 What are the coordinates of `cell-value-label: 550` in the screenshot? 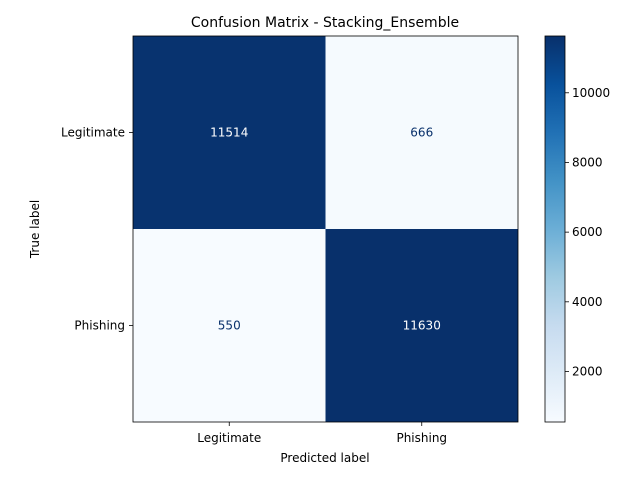 It's located at (229, 326).